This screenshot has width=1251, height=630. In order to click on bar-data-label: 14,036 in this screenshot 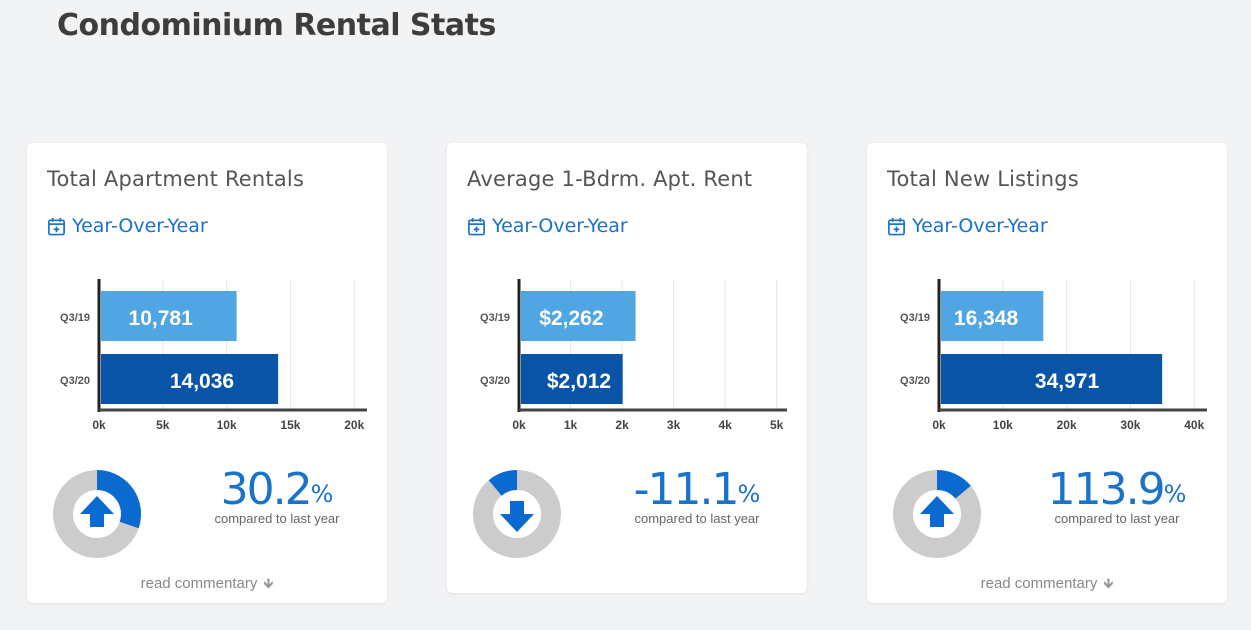, I will do `click(202, 381)`.